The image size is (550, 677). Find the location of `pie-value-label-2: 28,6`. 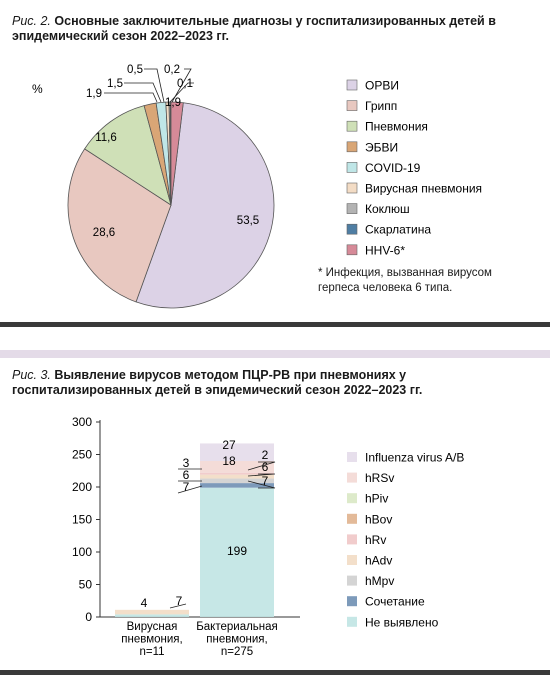

pie-value-label-2: 28,6 is located at coordinates (104, 233).